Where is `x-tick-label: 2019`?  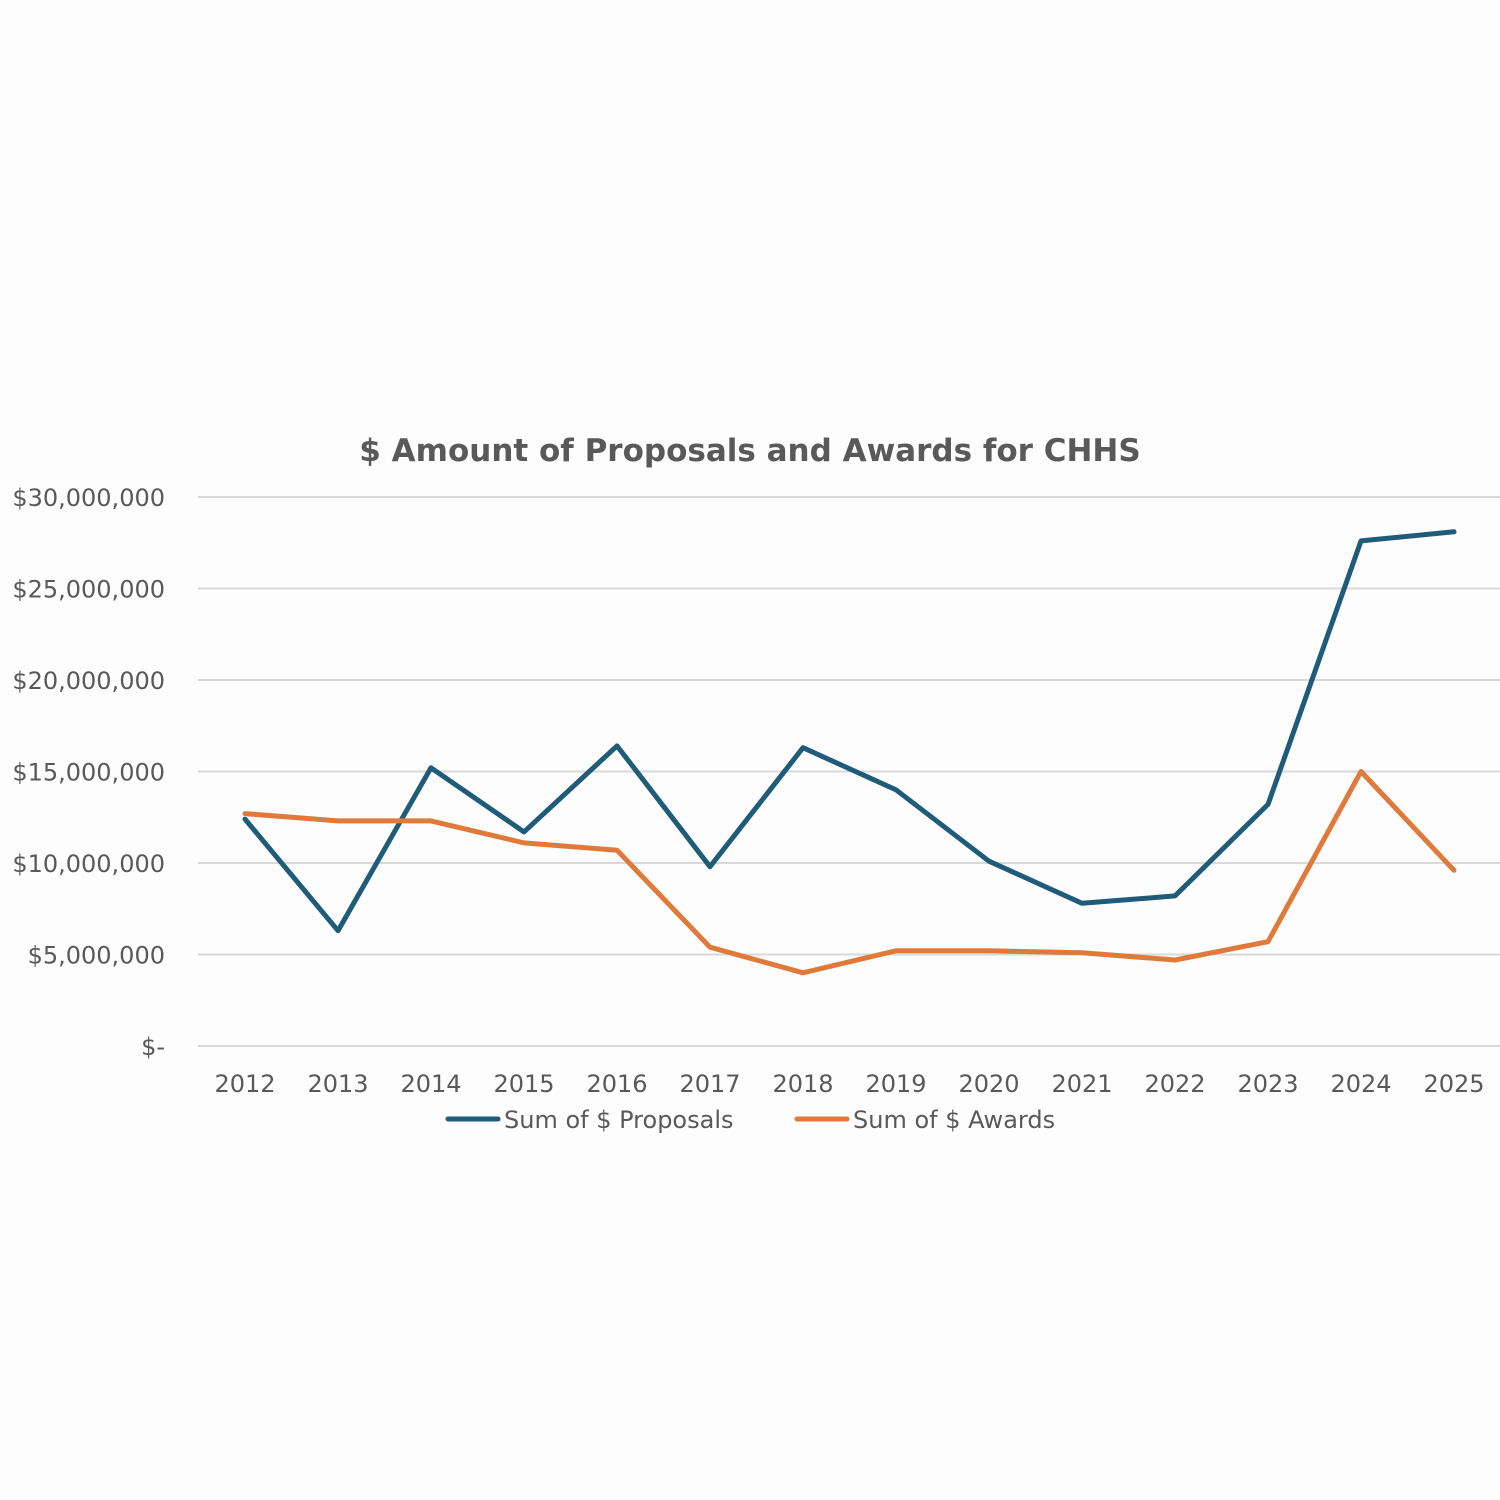
x-tick-label: 2019 is located at coordinates (895, 1084).